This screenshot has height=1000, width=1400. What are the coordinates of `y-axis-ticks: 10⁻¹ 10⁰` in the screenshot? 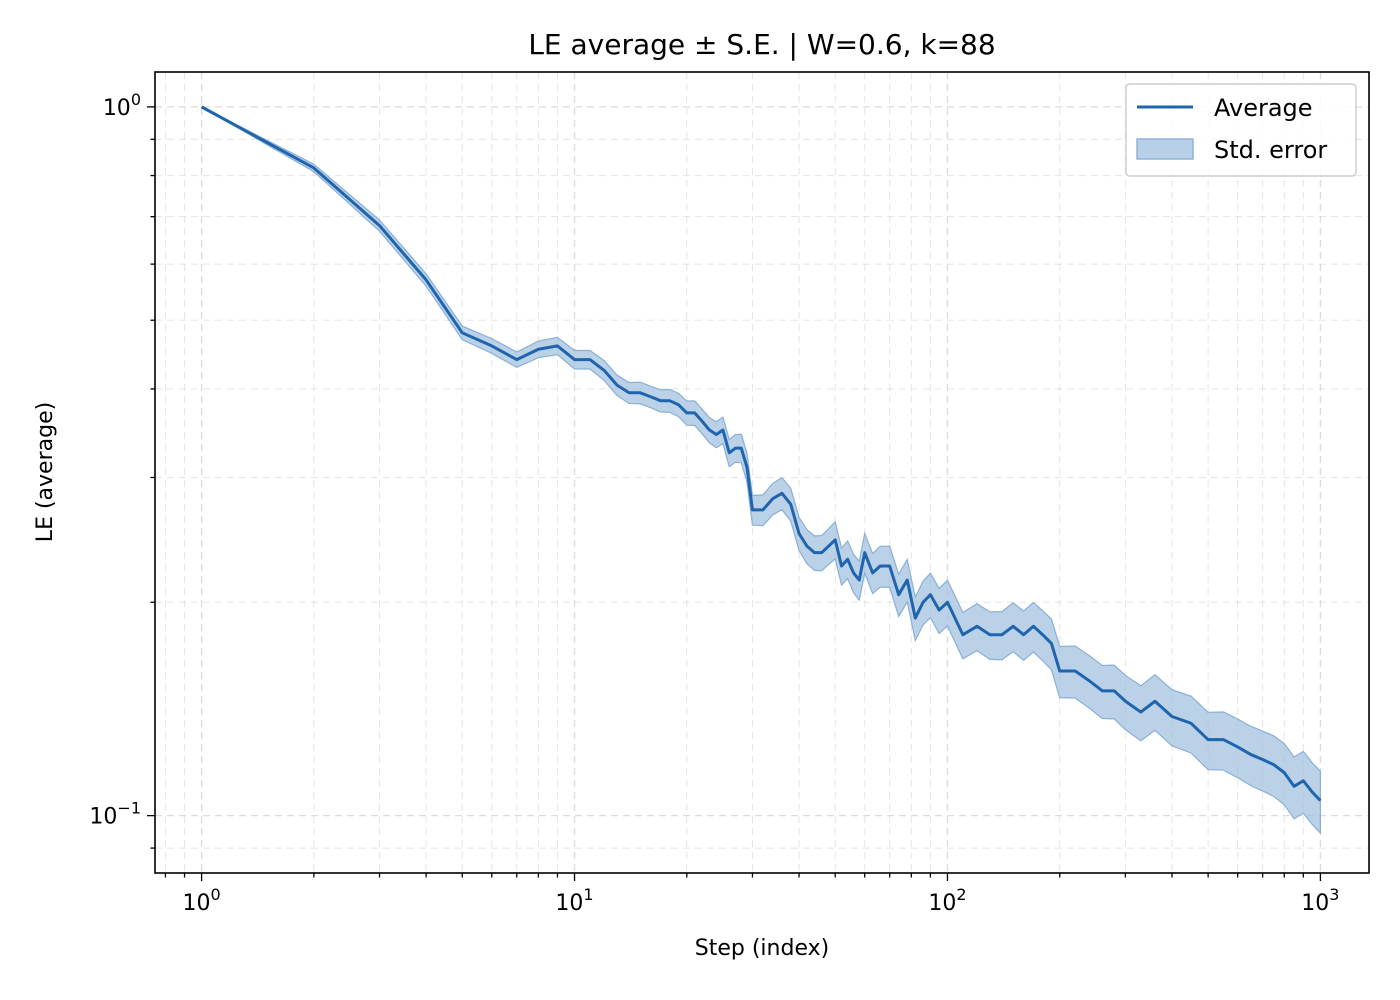 It's located at (122, 469).